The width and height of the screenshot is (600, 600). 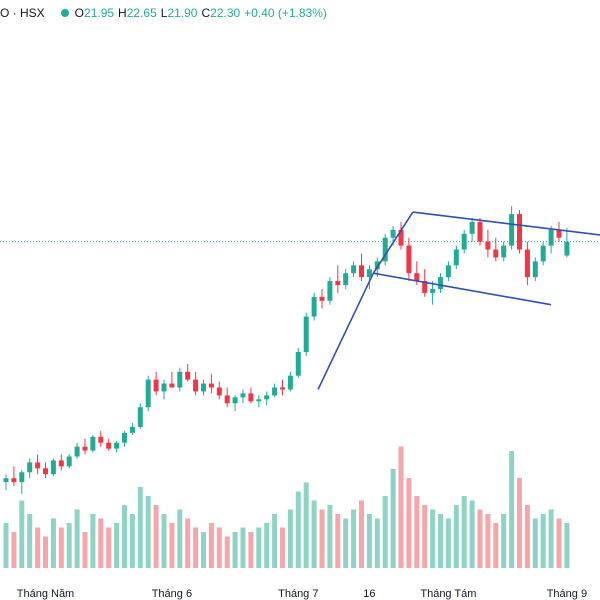 I want to click on x-tick-label: Tháng 9, so click(x=567, y=594).